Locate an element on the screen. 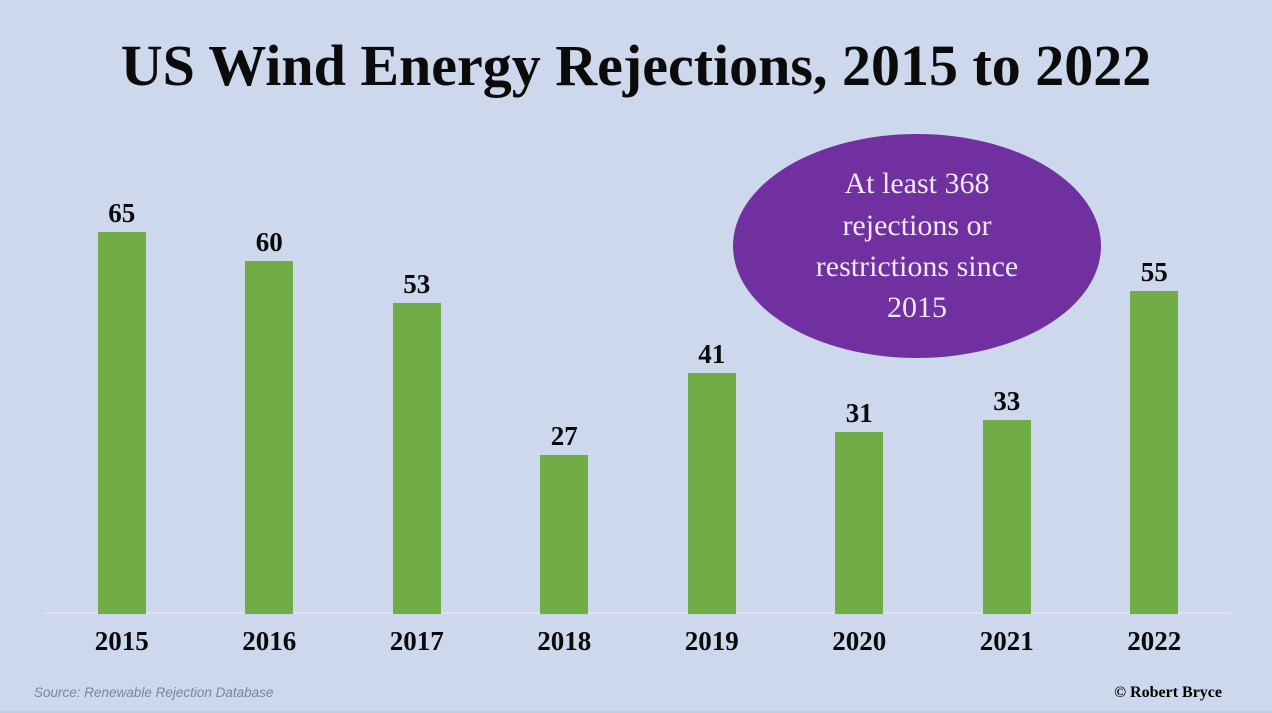  x-axis-label: 2020 is located at coordinates (859, 641).